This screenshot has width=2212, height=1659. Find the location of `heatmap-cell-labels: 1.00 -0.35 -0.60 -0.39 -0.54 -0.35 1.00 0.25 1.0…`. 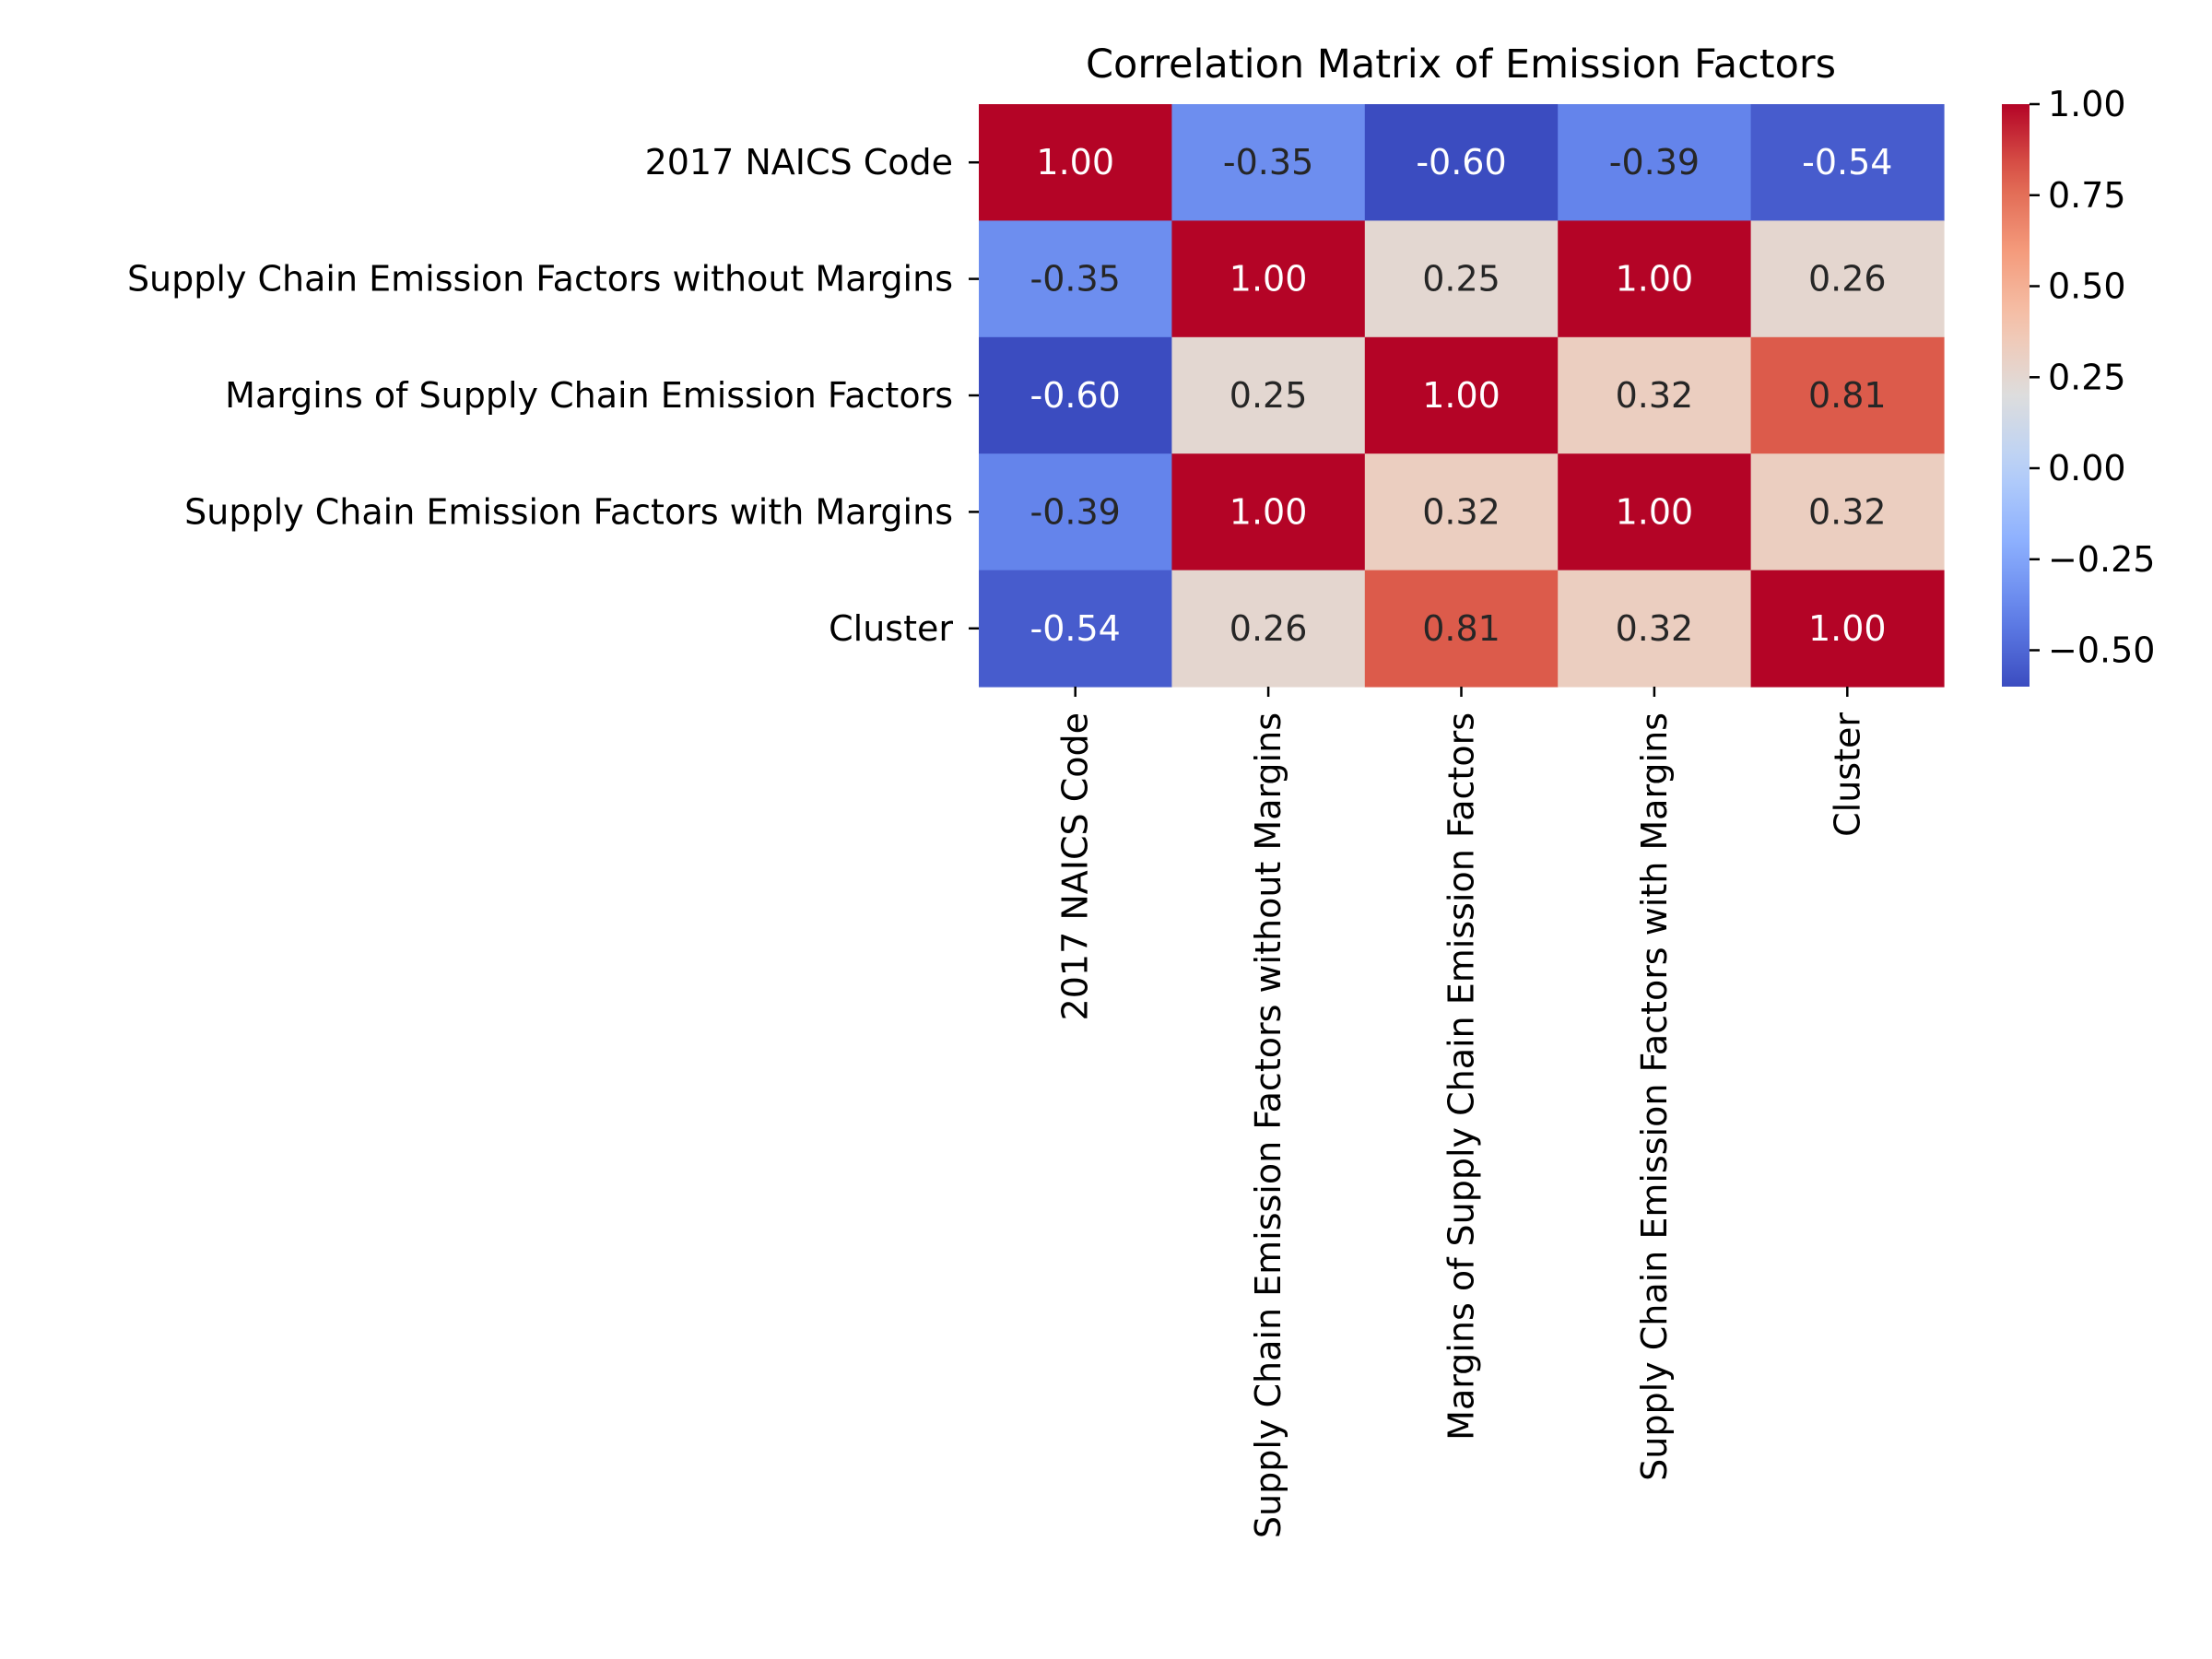

heatmap-cell-labels: 1.00 -0.35 -0.60 -0.39 -0.54 -0.35 1.00 0.25 1.0… is located at coordinates (1461, 395).